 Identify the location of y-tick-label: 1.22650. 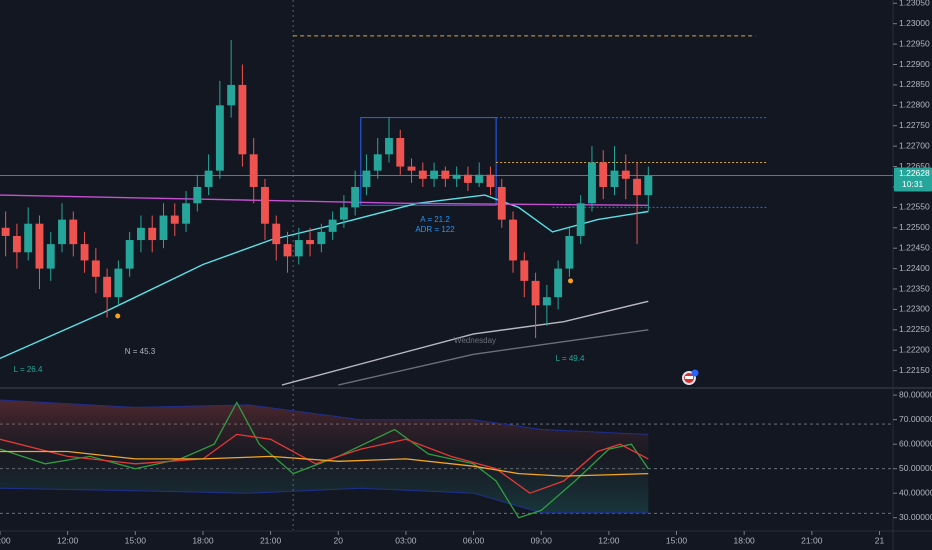
(914, 166).